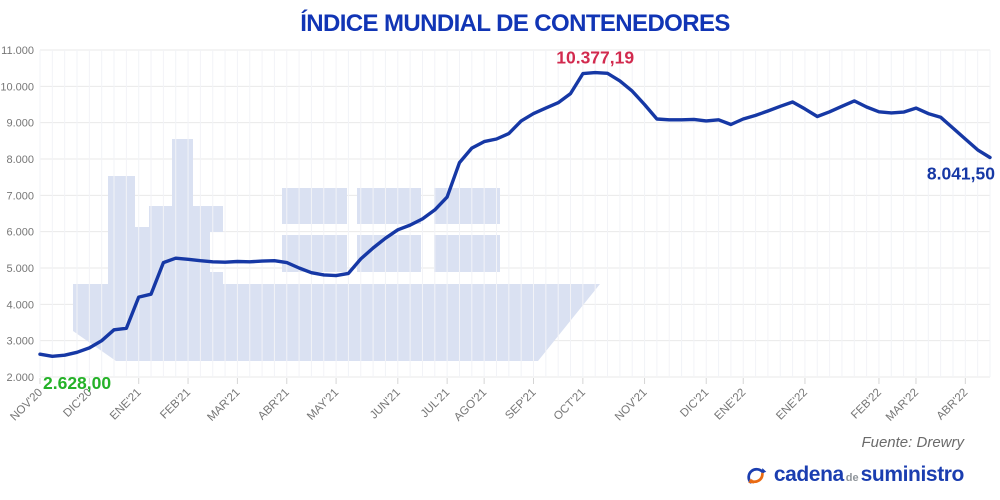 The width and height of the screenshot is (1000, 500). I want to click on chart-title: ÍNDICE MUNDIAL DE CONTENEDORES, so click(515, 23).